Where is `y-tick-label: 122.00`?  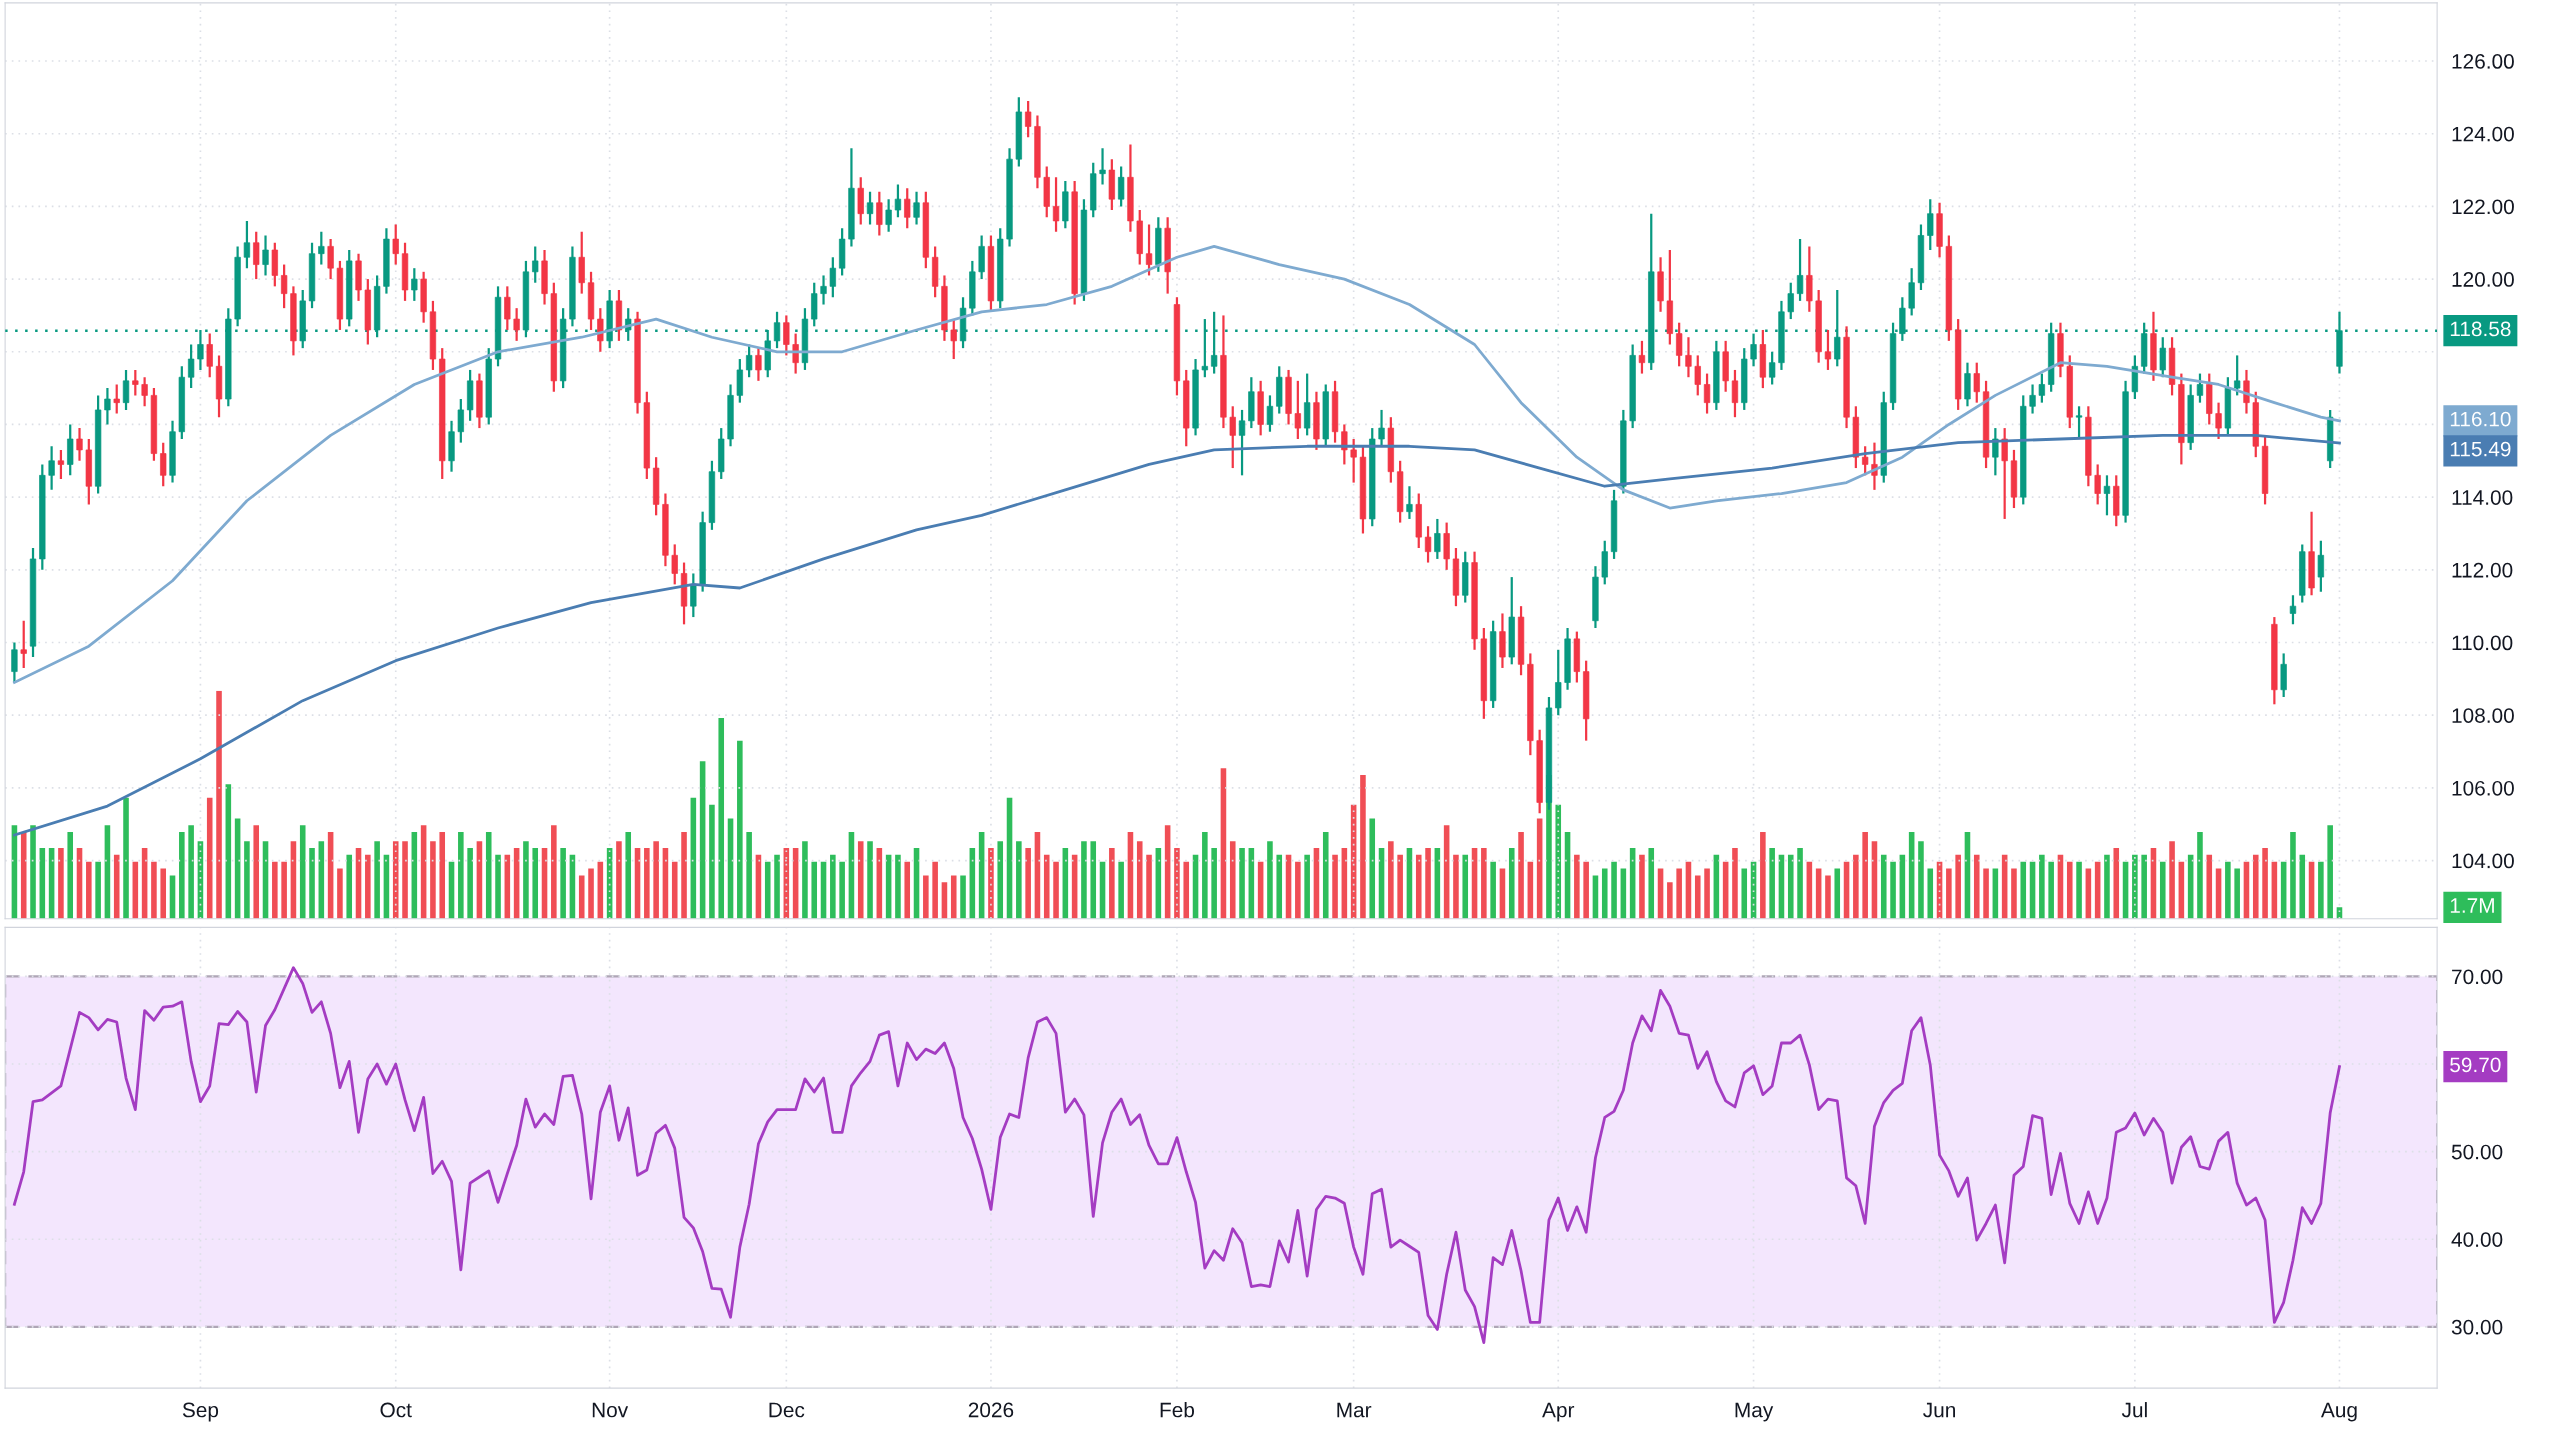
y-tick-label: 122.00 is located at coordinates (2483, 207).